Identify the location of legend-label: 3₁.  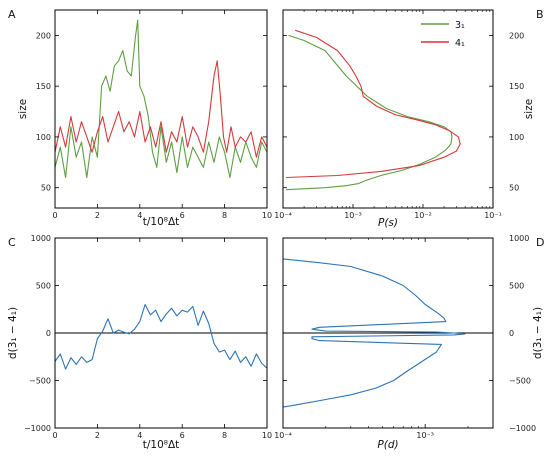
(460, 25).